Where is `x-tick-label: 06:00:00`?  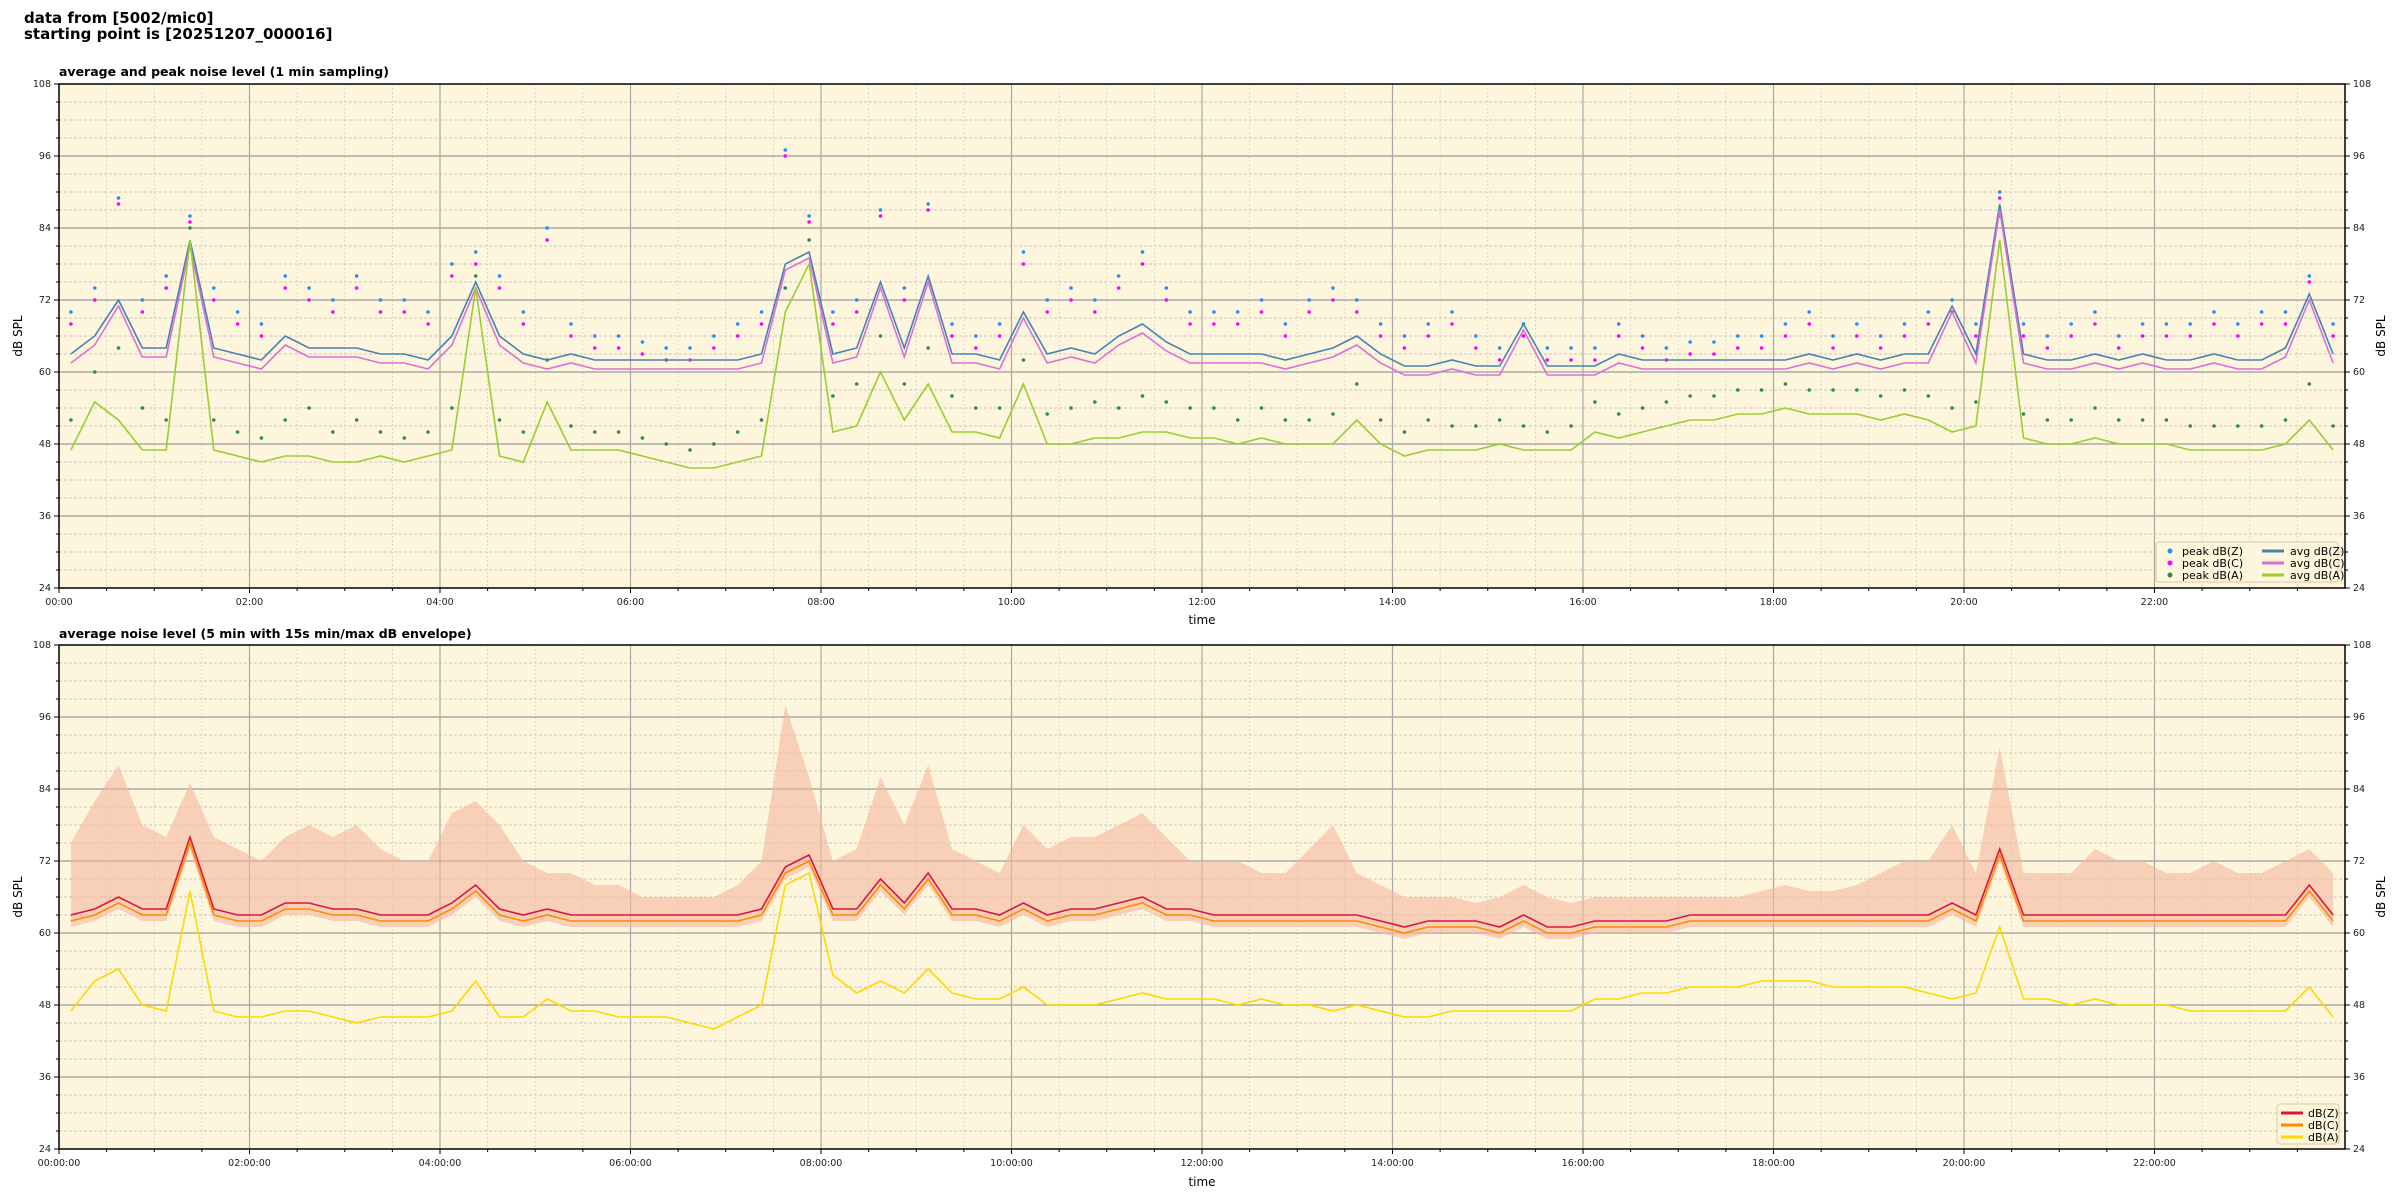 x-tick-label: 06:00:00 is located at coordinates (630, 1163).